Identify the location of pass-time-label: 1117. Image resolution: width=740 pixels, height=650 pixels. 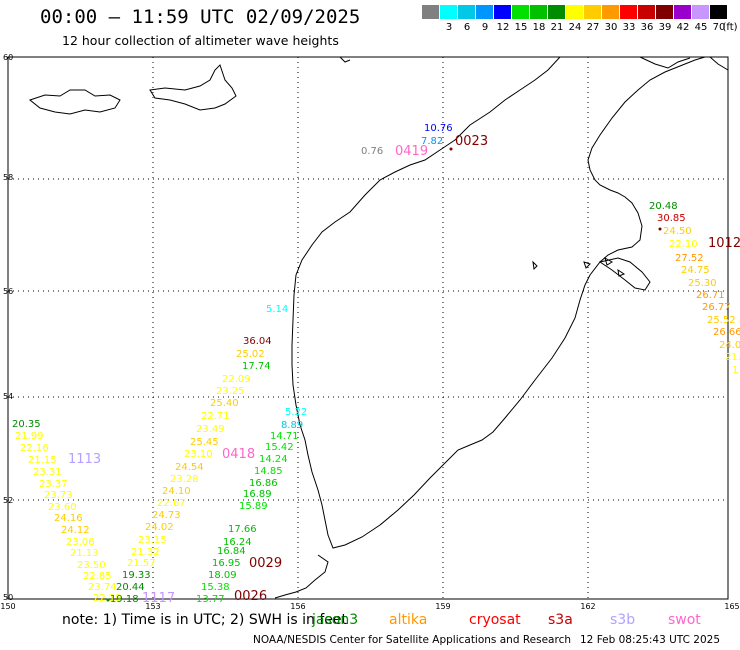
(158, 598).